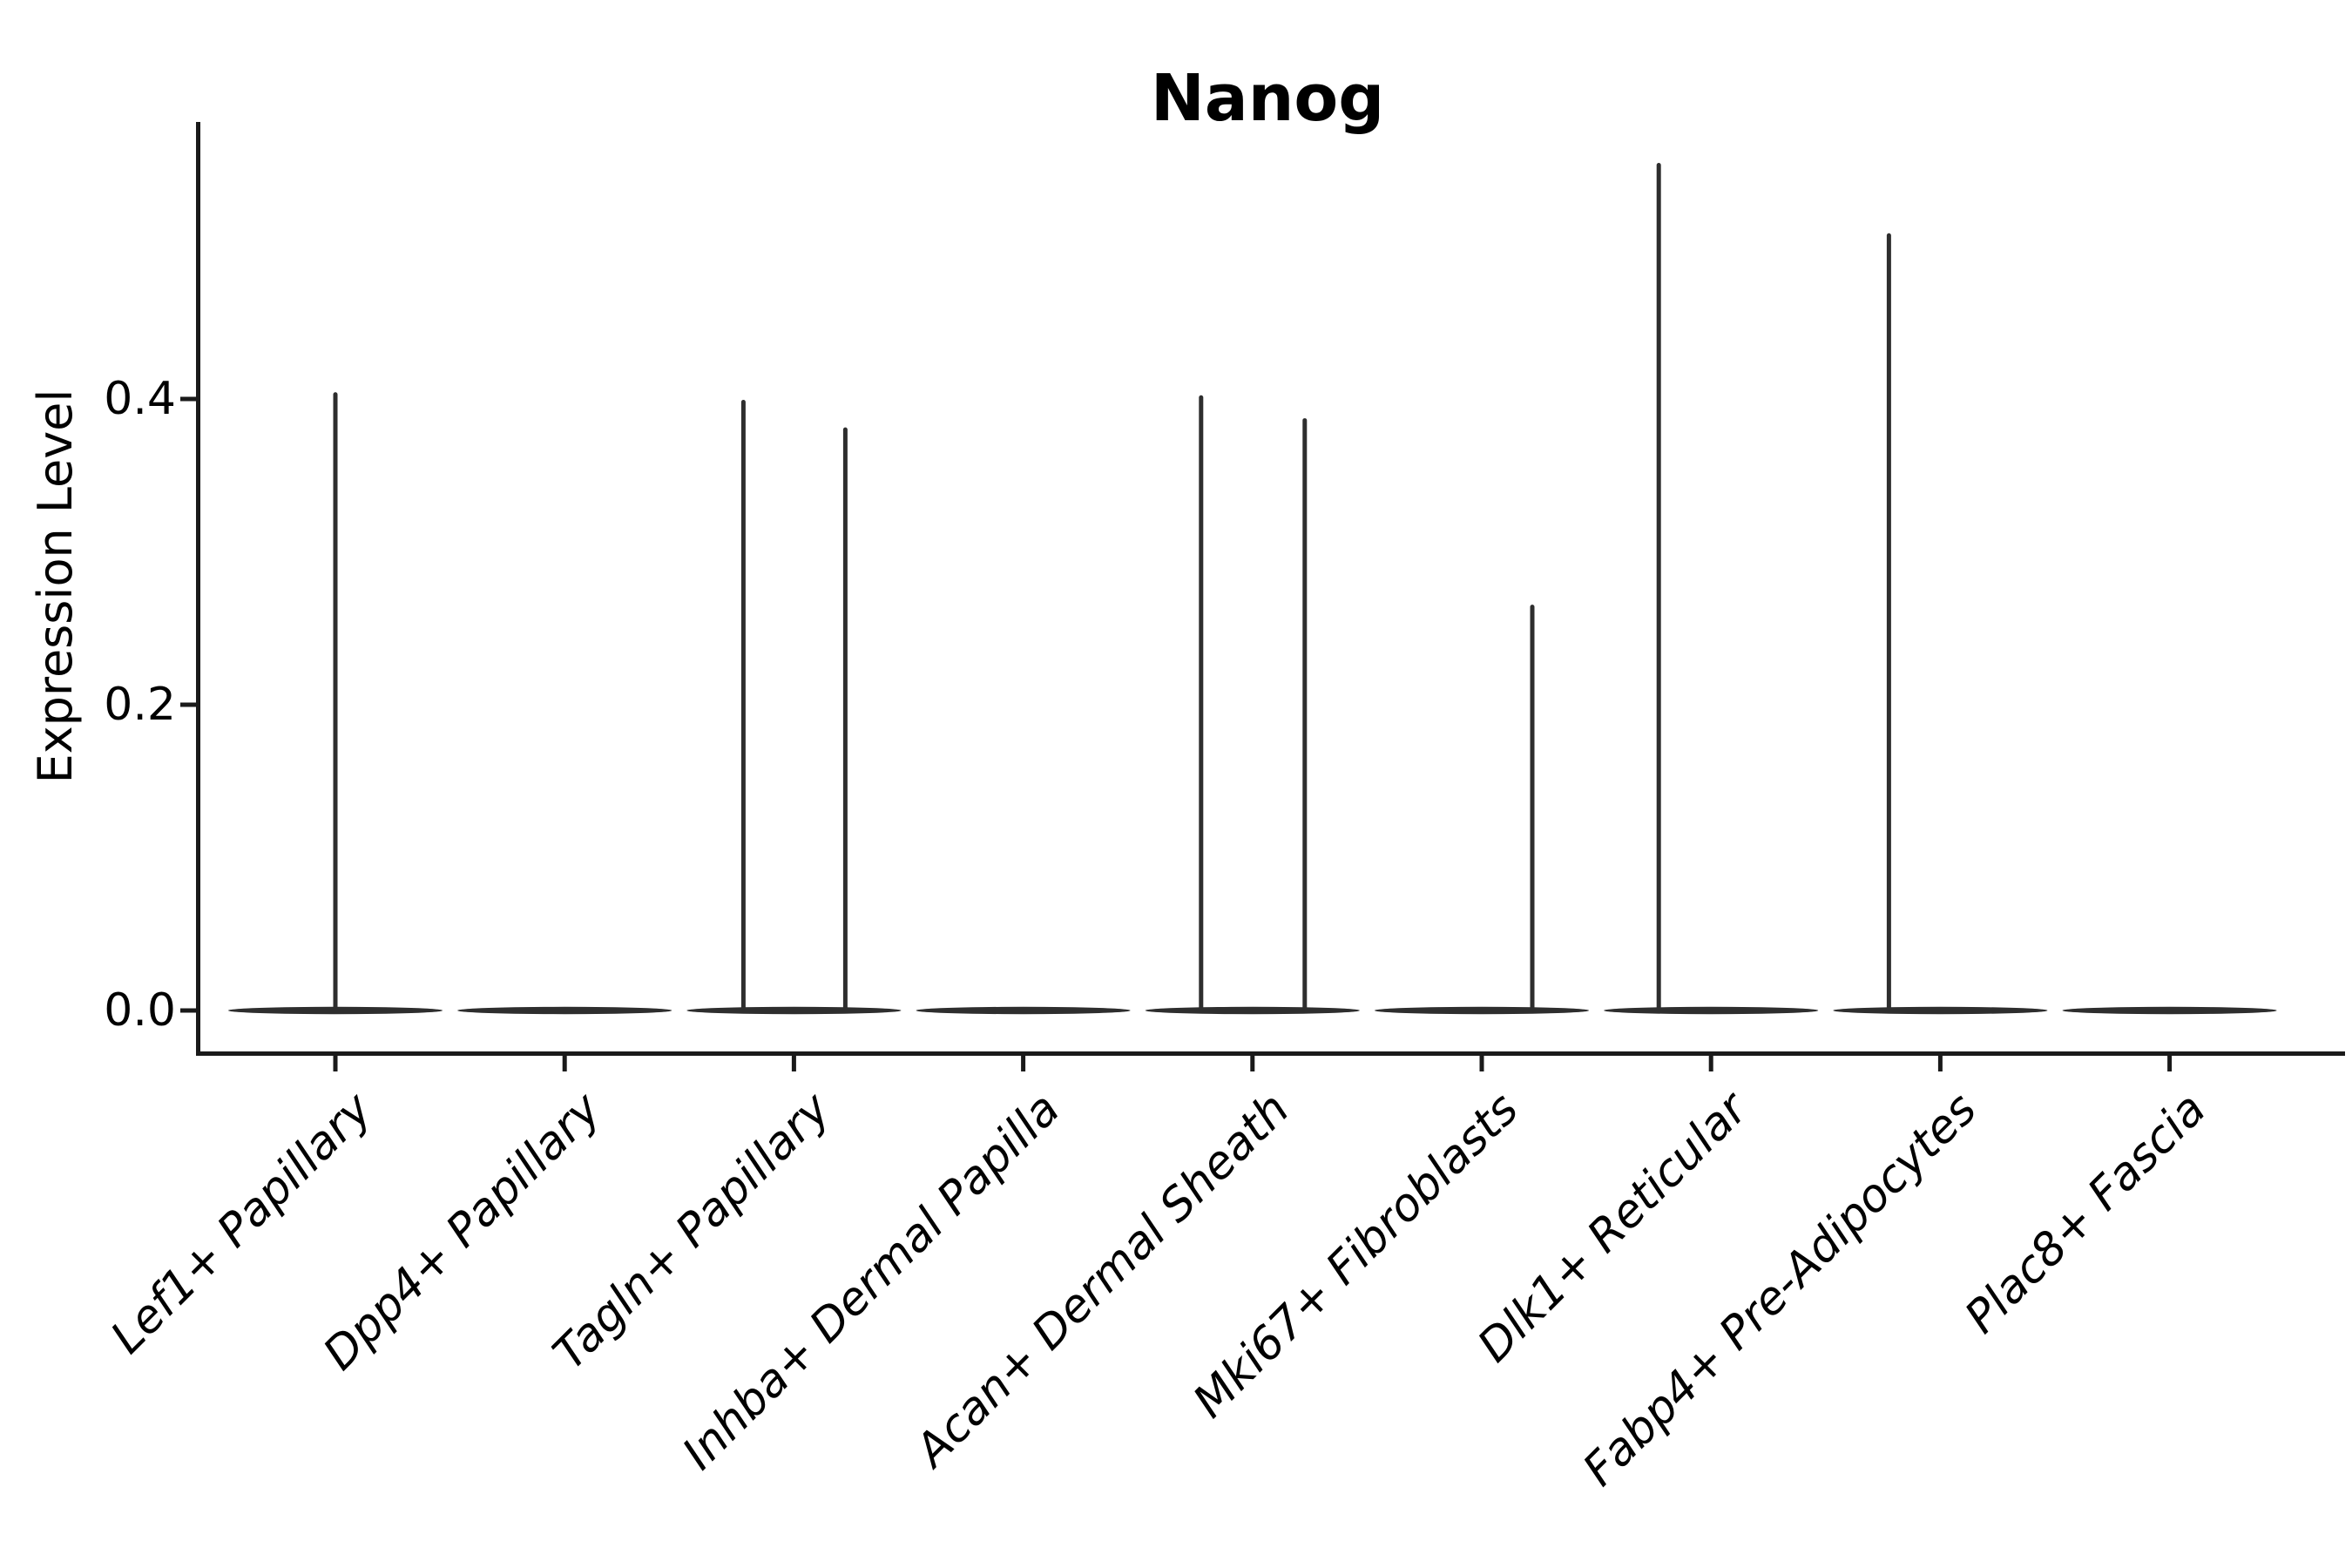  Describe the element at coordinates (140, 705) in the screenshot. I see `y-tick-label: 0.2` at that location.